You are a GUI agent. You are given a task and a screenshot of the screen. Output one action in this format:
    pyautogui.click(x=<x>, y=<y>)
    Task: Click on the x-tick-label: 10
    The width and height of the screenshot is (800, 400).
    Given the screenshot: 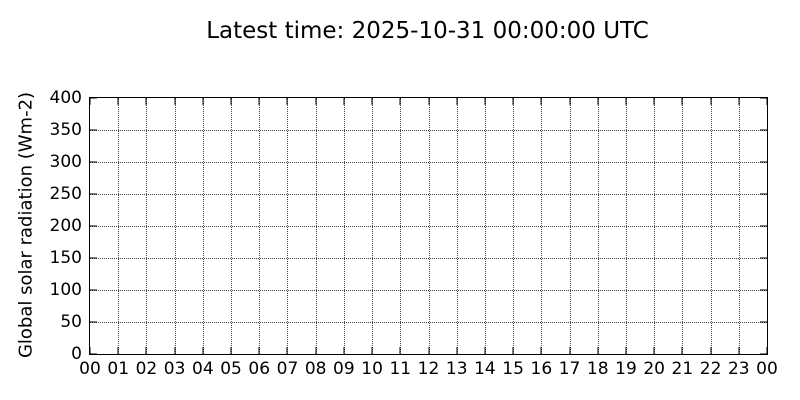 What is the action you would take?
    pyautogui.click(x=372, y=369)
    